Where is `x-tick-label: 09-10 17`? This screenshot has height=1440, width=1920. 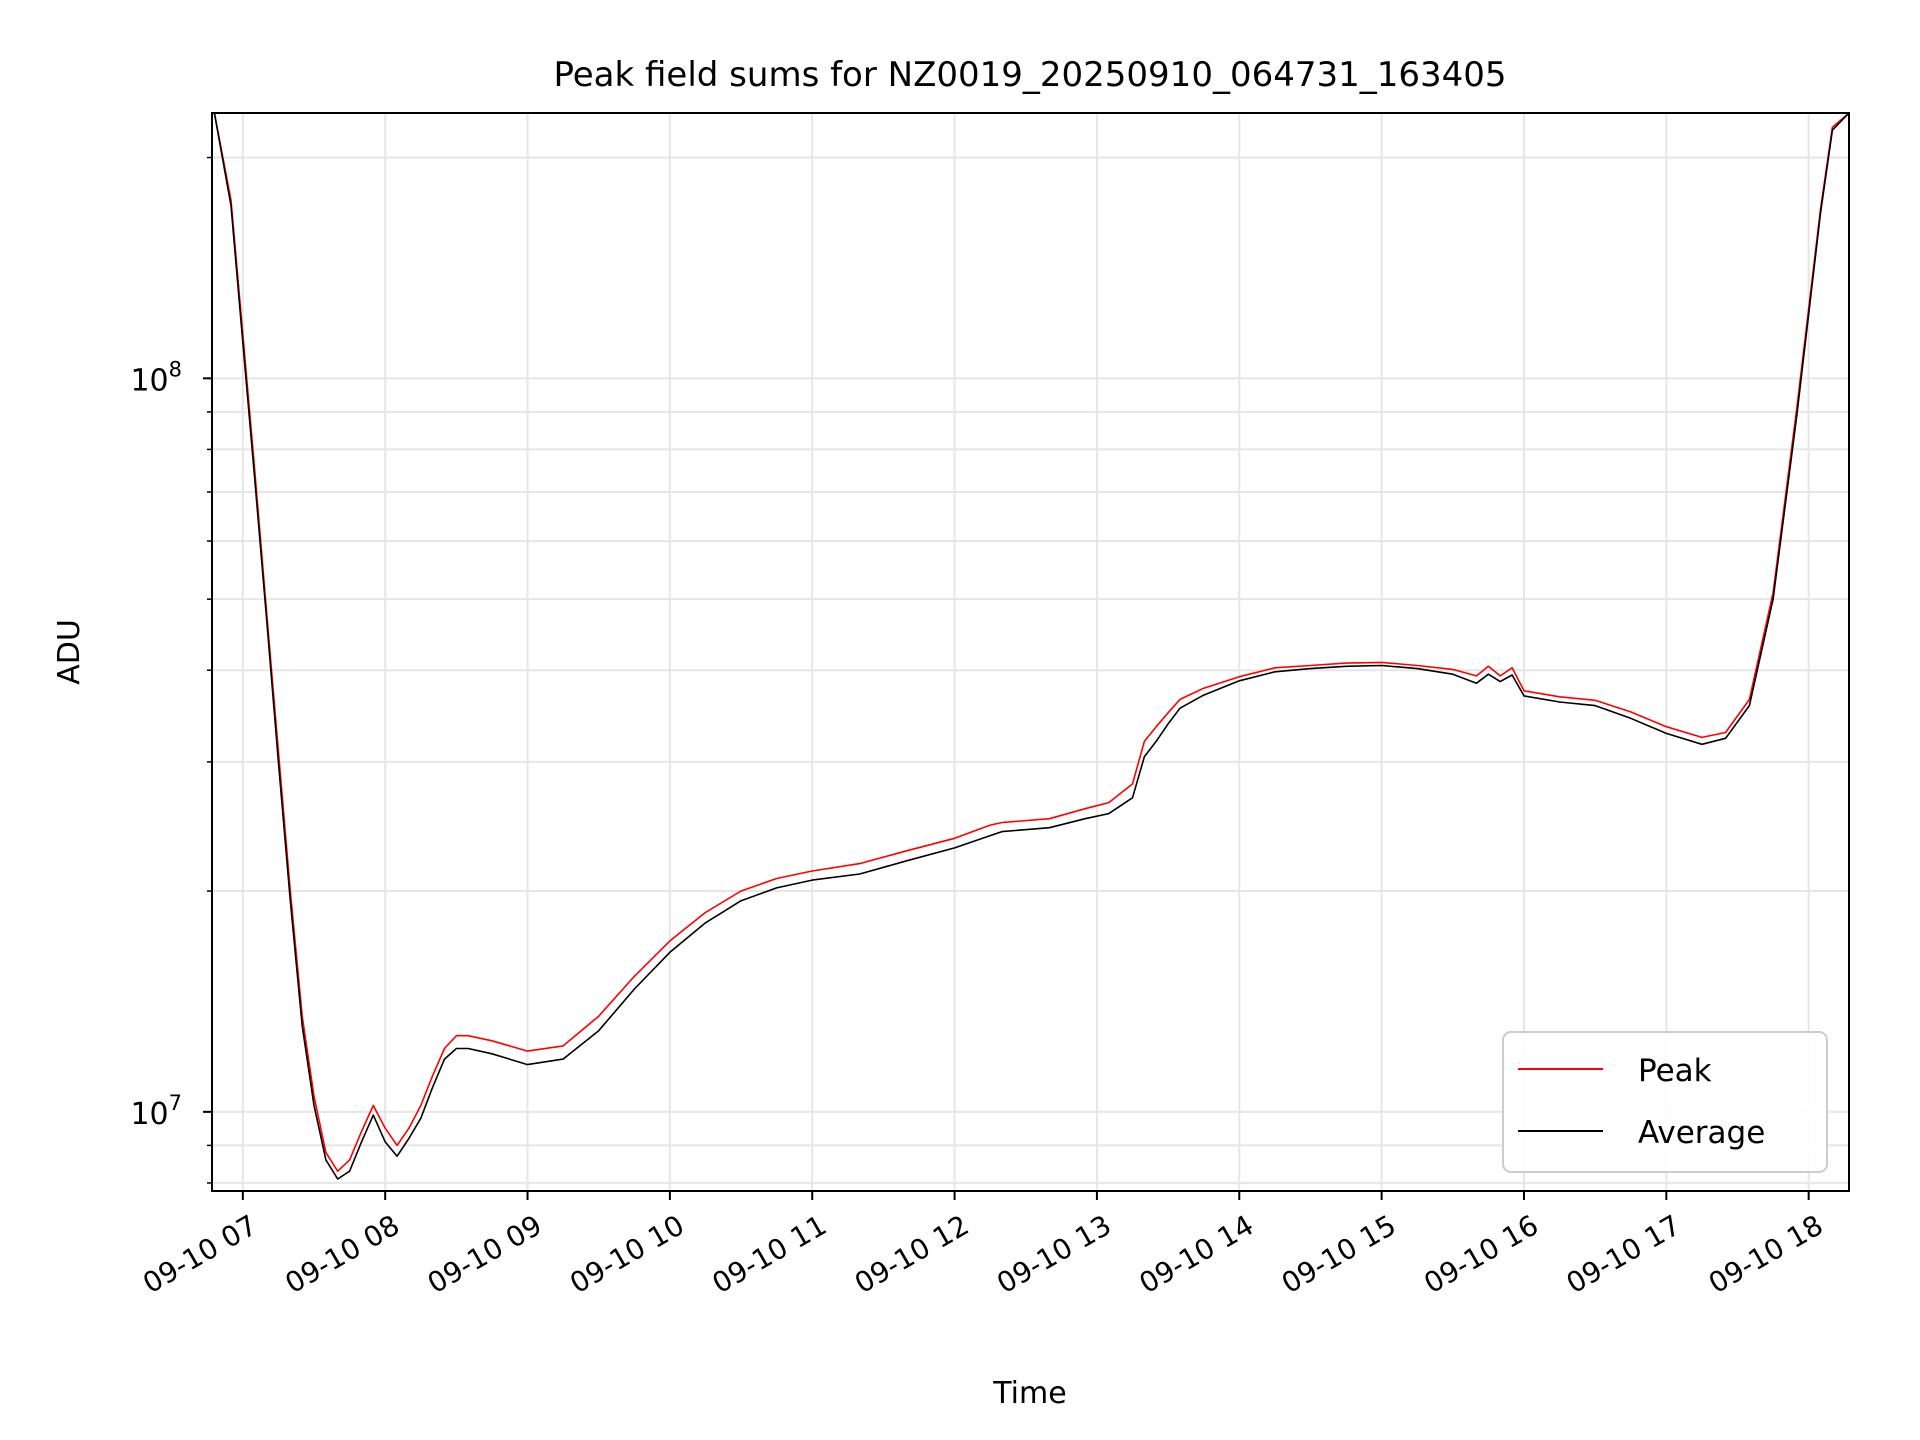 x-tick-label: 09-10 17 is located at coordinates (1624, 1254).